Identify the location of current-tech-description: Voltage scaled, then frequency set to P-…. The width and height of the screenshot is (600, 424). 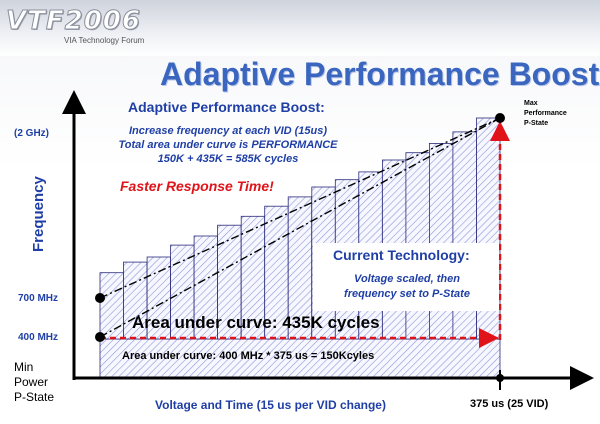
(407, 287).